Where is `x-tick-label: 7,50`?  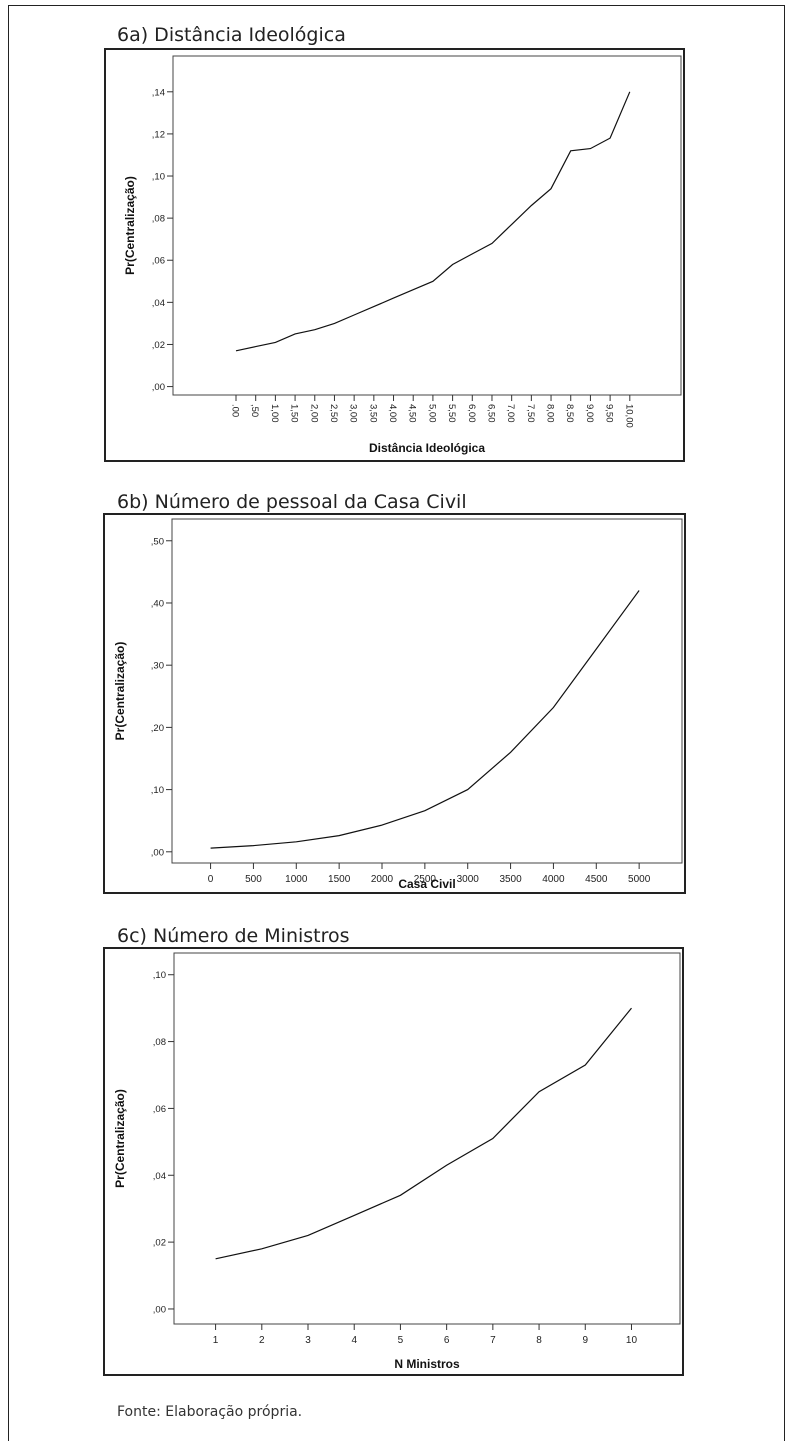
x-tick-label: 7,50 is located at coordinates (530, 413).